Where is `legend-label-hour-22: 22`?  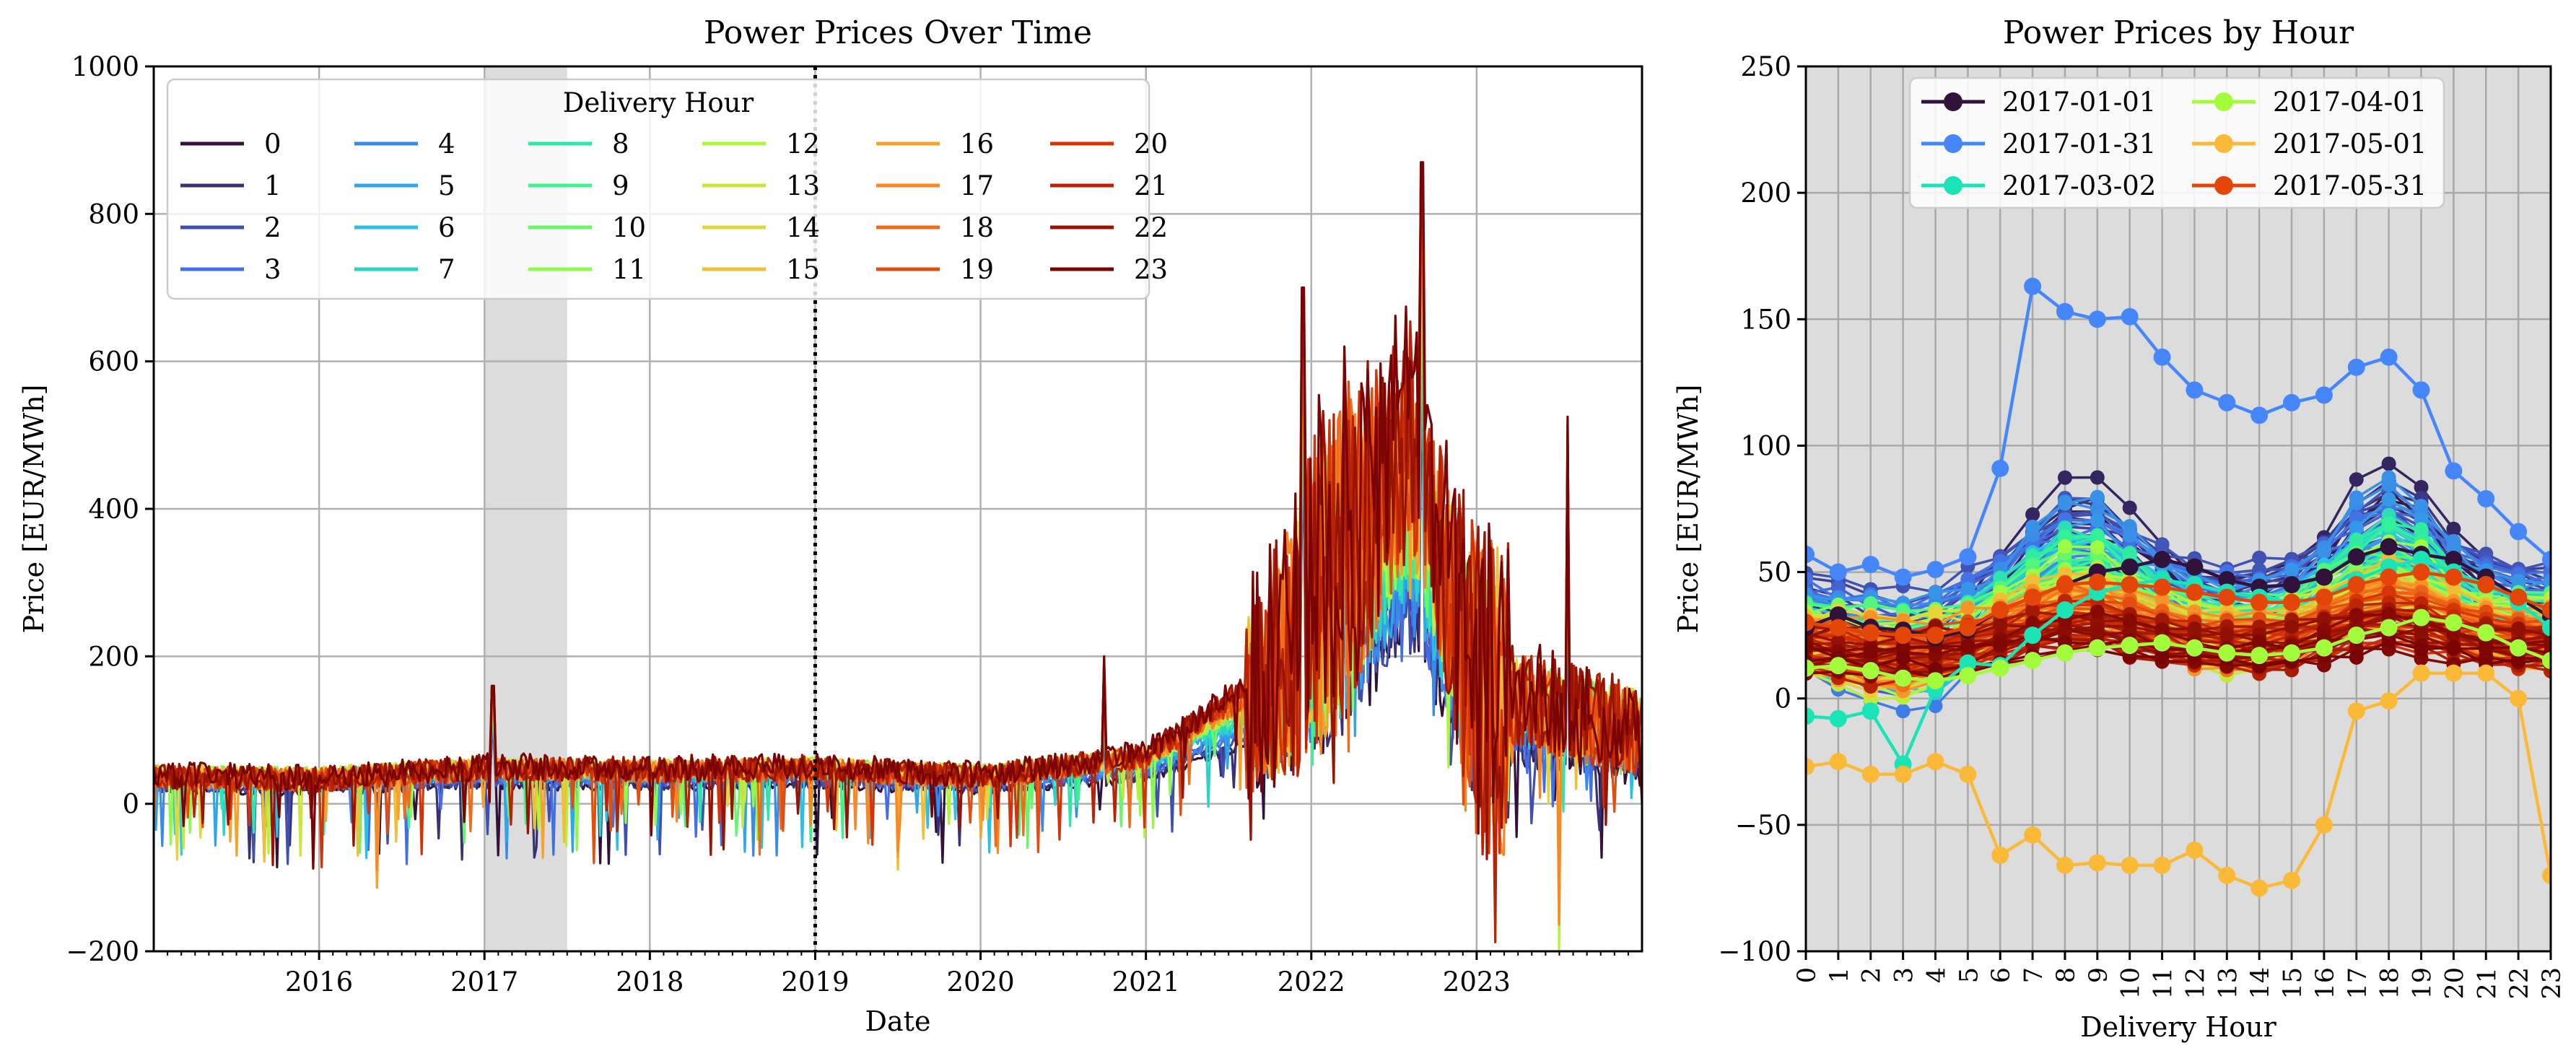 legend-label-hour-22: 22 is located at coordinates (1151, 227).